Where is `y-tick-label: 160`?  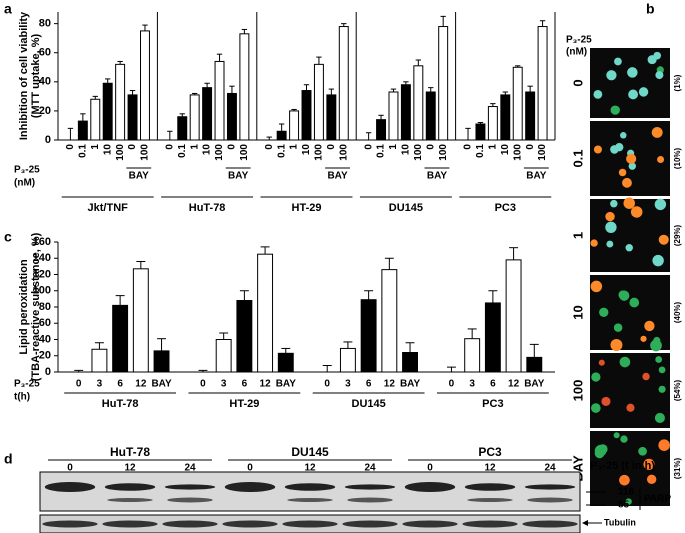
y-tick-label: 160 is located at coordinates (42, 242).